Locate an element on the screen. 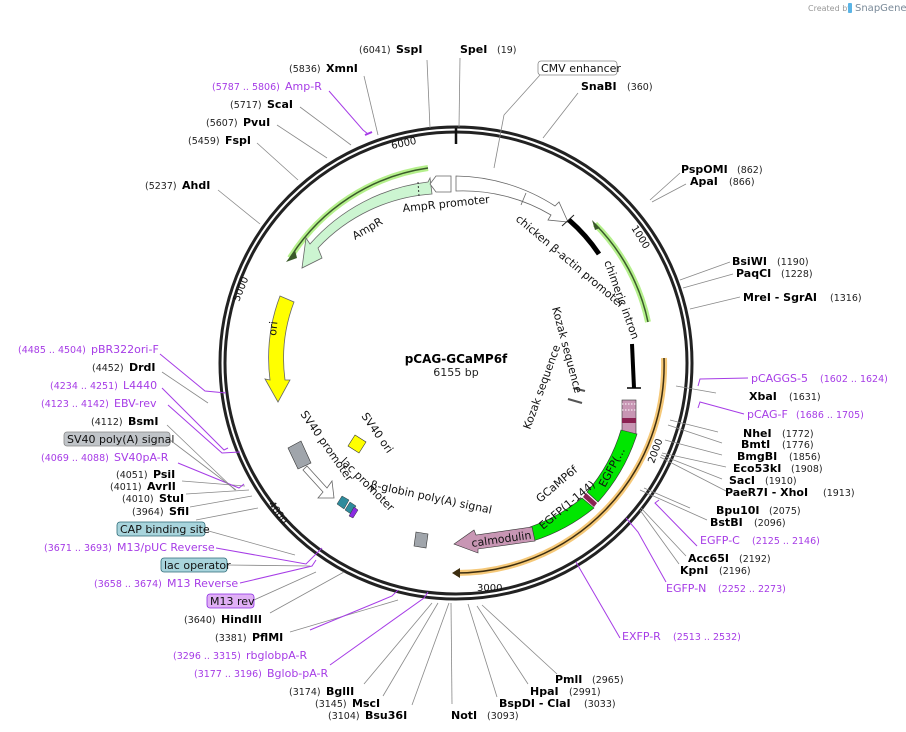 The width and height of the screenshot is (906, 732). svg-text: (1776) is located at coordinates (798, 445).